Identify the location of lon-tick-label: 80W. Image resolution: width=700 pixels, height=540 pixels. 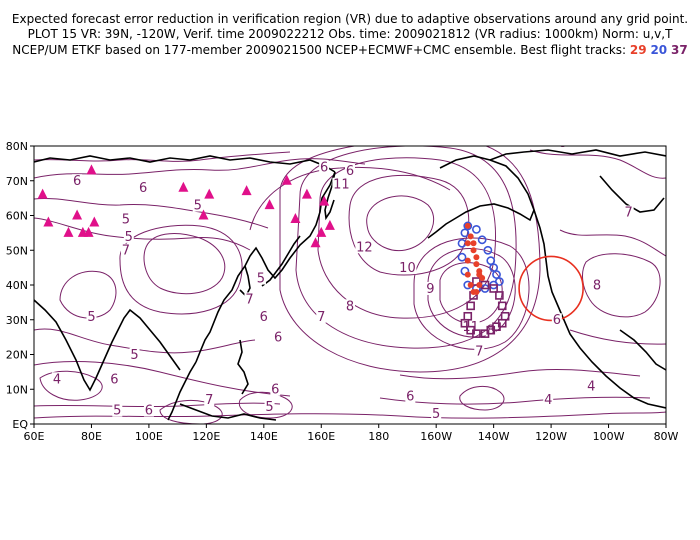
(666, 436).